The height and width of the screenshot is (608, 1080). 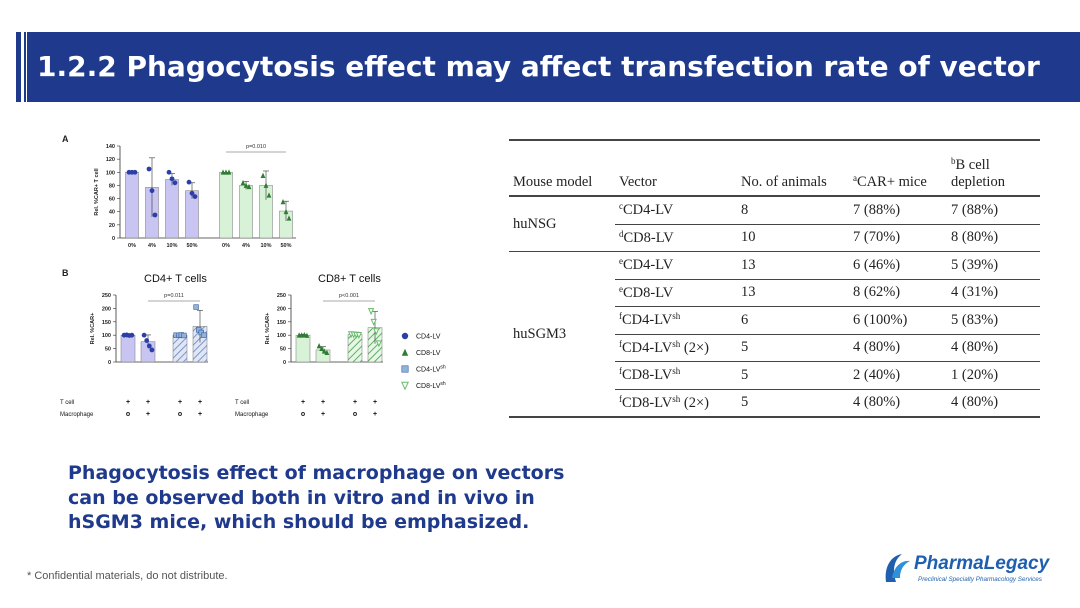 What do you see at coordinates (793, 375) in the screenshot?
I see `cell-animals: 5` at bounding box center [793, 375].